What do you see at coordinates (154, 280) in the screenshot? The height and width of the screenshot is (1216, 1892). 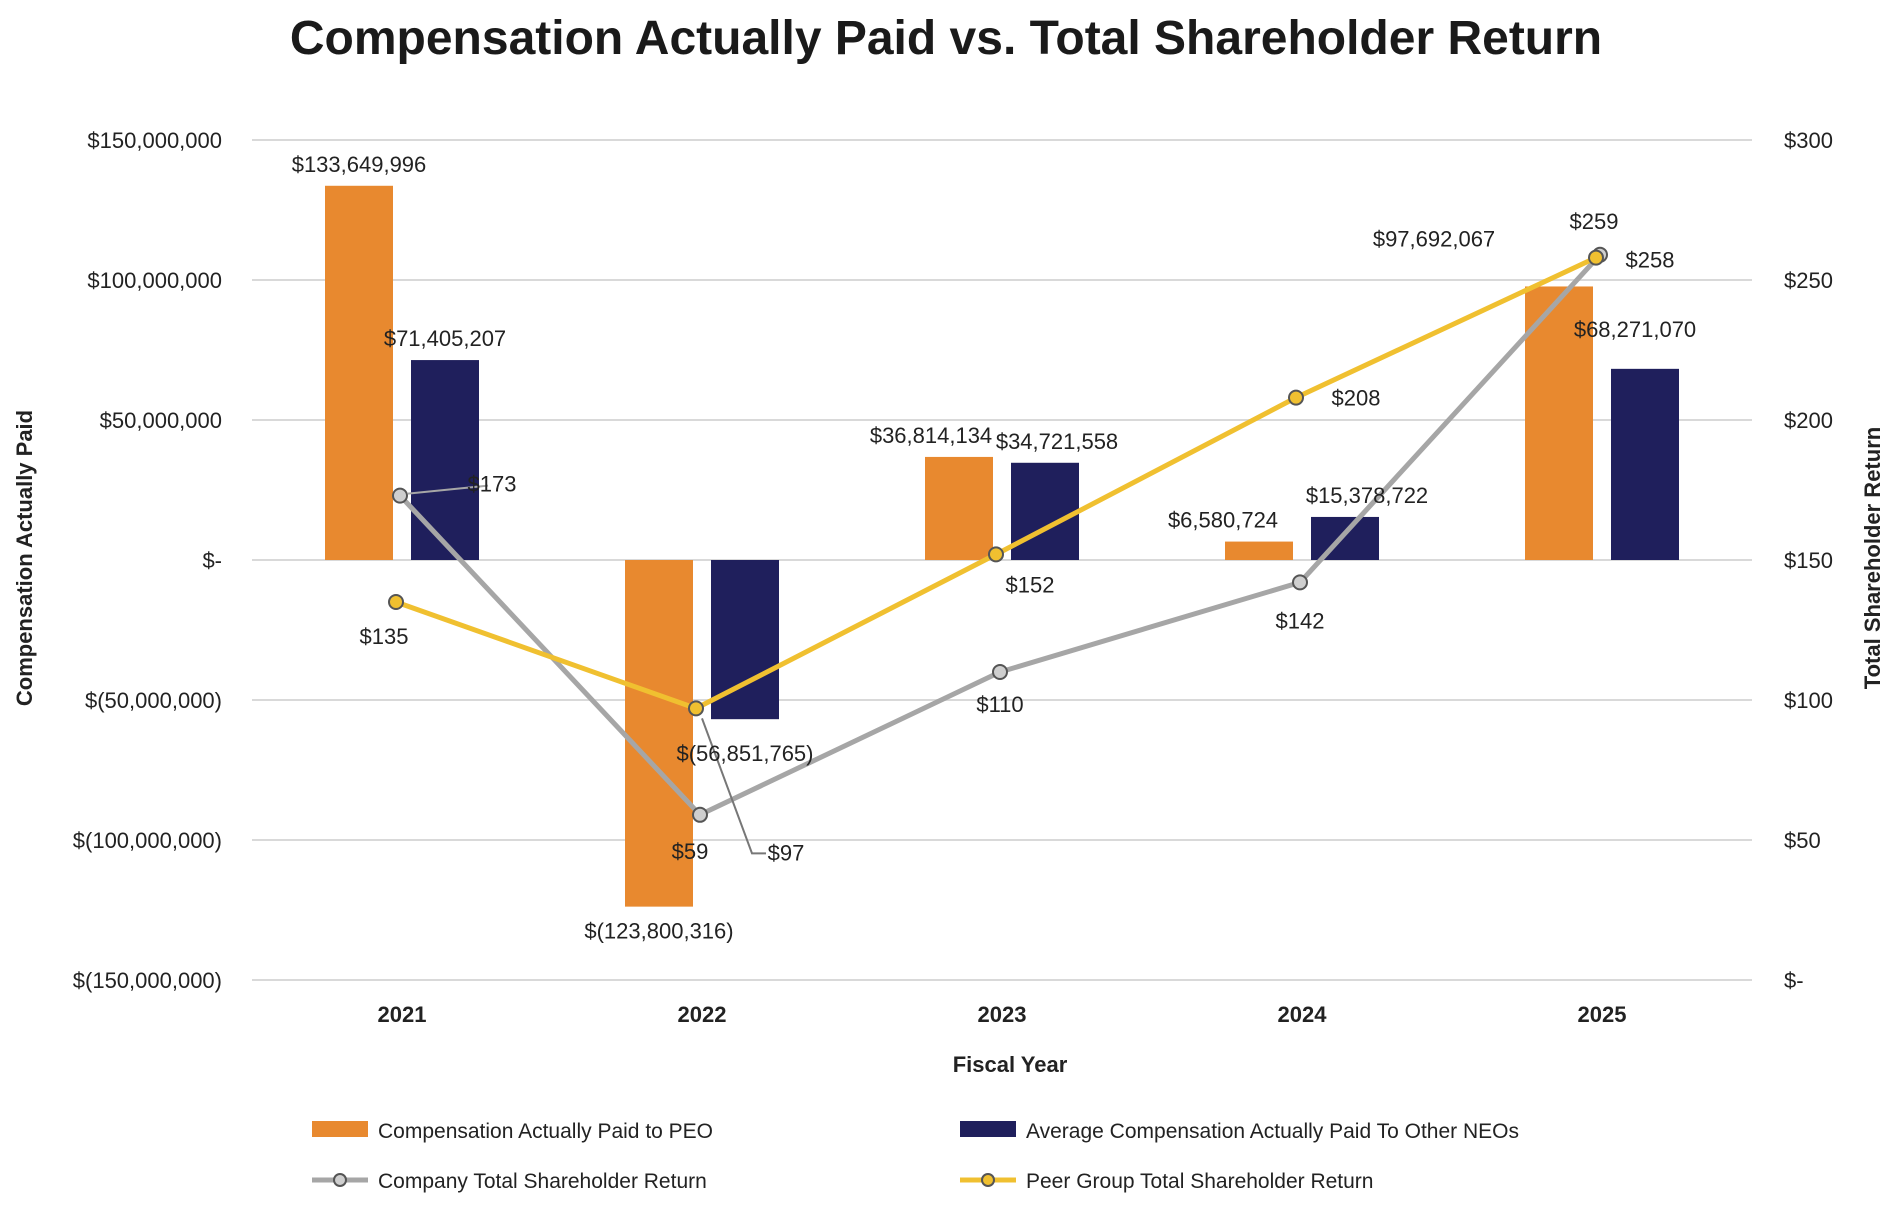 I see `y-tick-label: $100,000,000` at bounding box center [154, 280].